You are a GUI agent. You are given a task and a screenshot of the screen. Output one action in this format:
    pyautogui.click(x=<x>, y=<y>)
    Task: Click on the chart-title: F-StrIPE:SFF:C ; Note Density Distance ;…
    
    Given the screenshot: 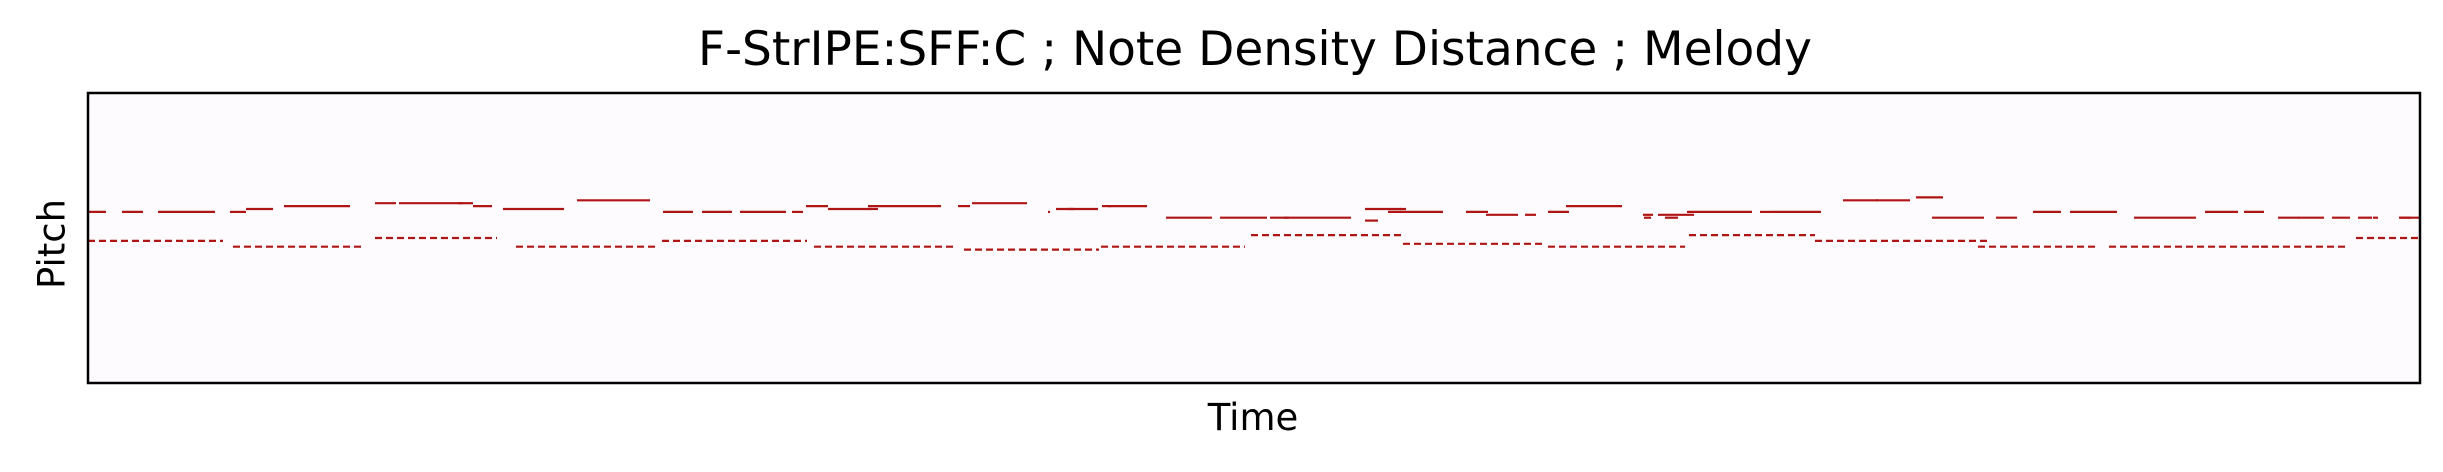 What is the action you would take?
    pyautogui.click(x=1255, y=49)
    